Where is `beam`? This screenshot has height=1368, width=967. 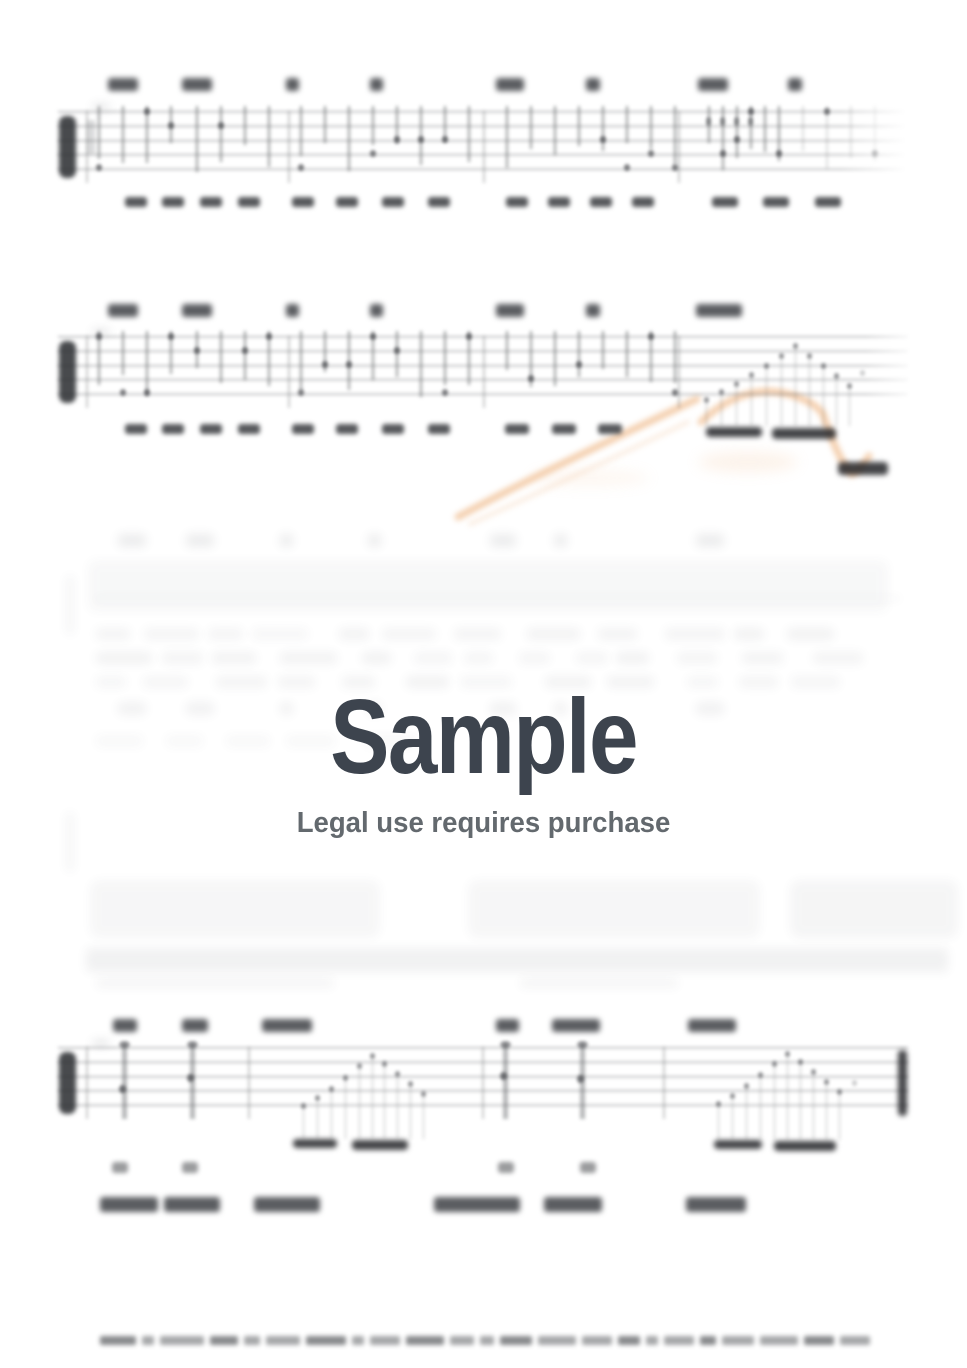 beam is located at coordinates (380, 1145).